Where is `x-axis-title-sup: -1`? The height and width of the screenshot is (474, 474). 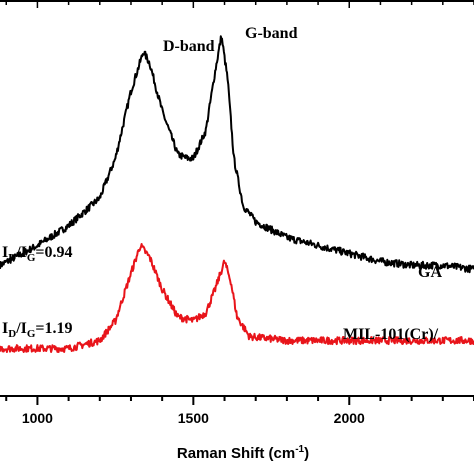 x-axis-title-sup: -1 is located at coordinates (299, 449).